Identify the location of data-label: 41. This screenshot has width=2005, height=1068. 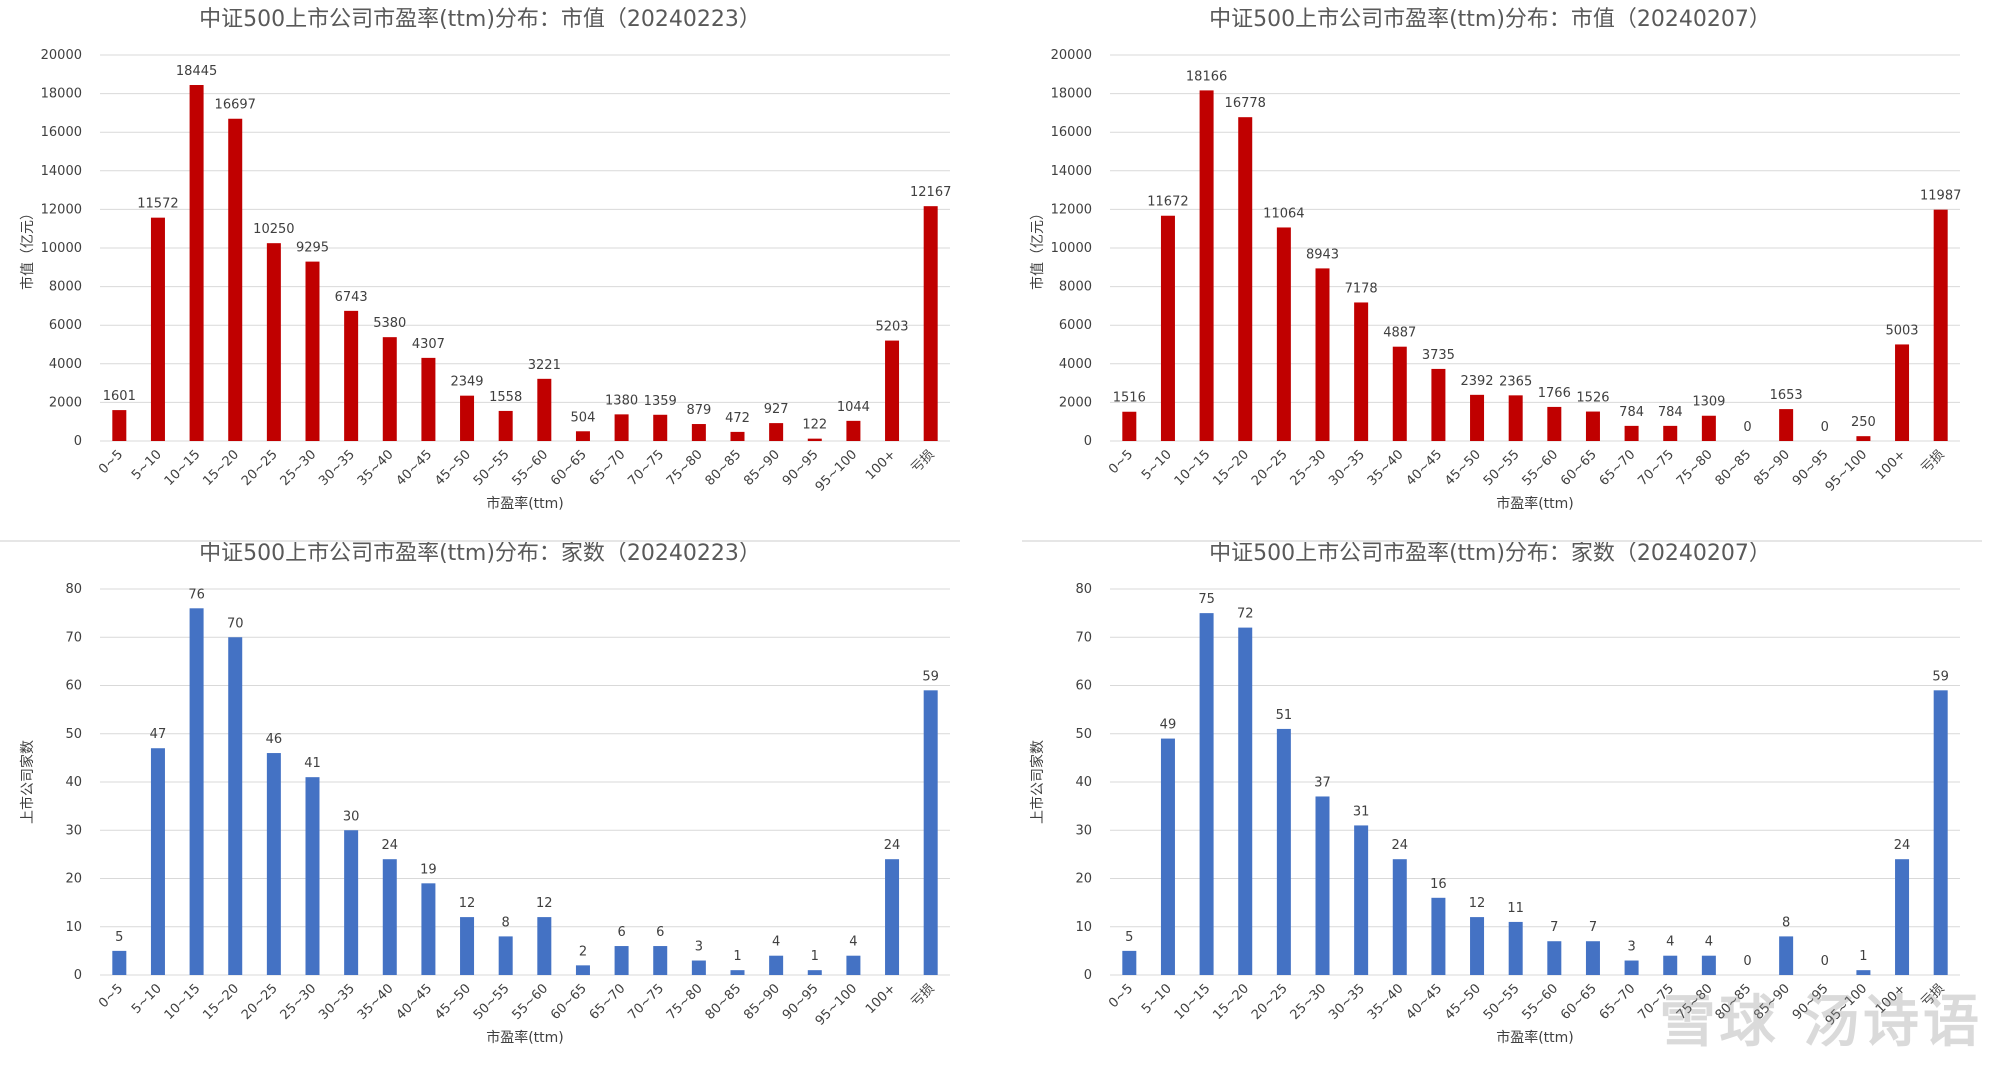
(312, 763).